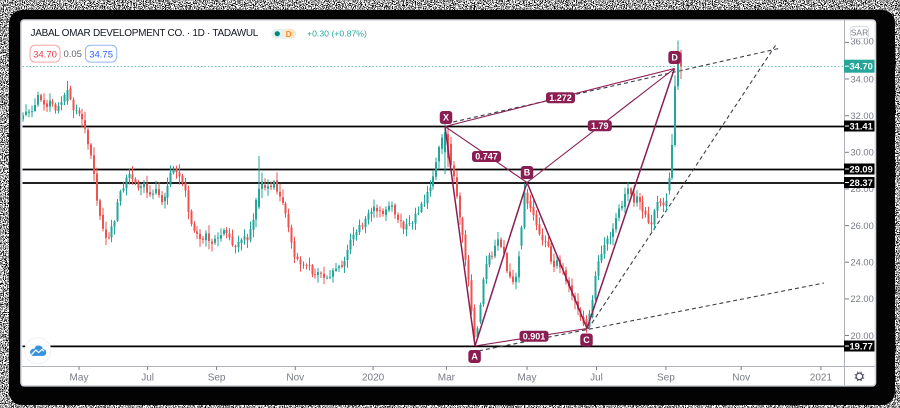  What do you see at coordinates (337, 34) in the screenshot?
I see `svg-text: +0.30 (+0.87%)` at bounding box center [337, 34].